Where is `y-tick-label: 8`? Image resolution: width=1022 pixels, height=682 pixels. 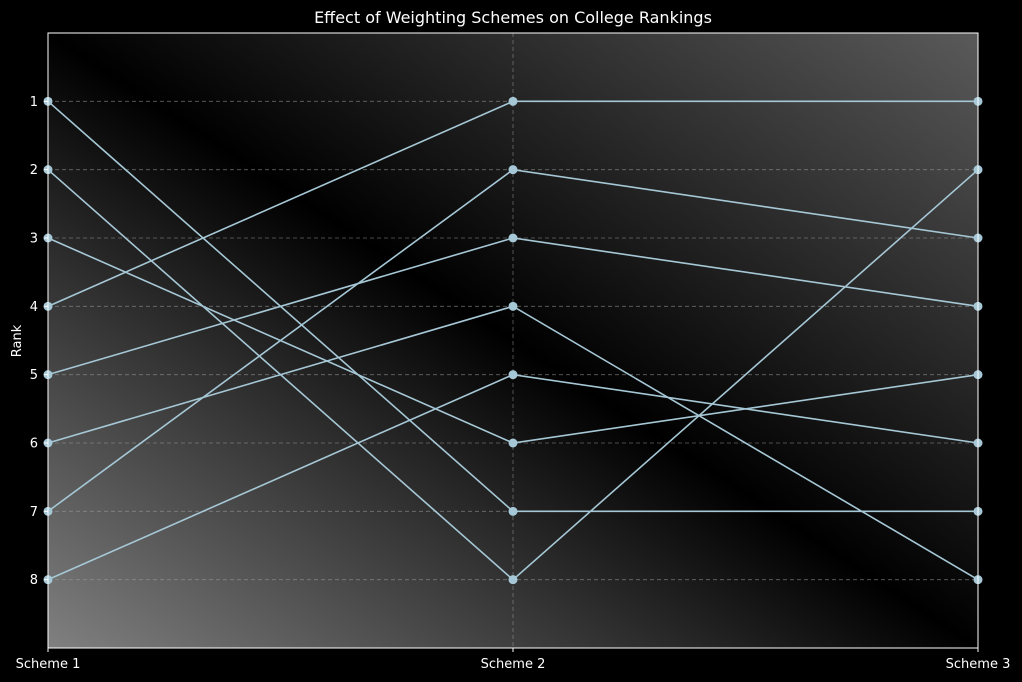
y-tick-label: 8 is located at coordinates (34, 580).